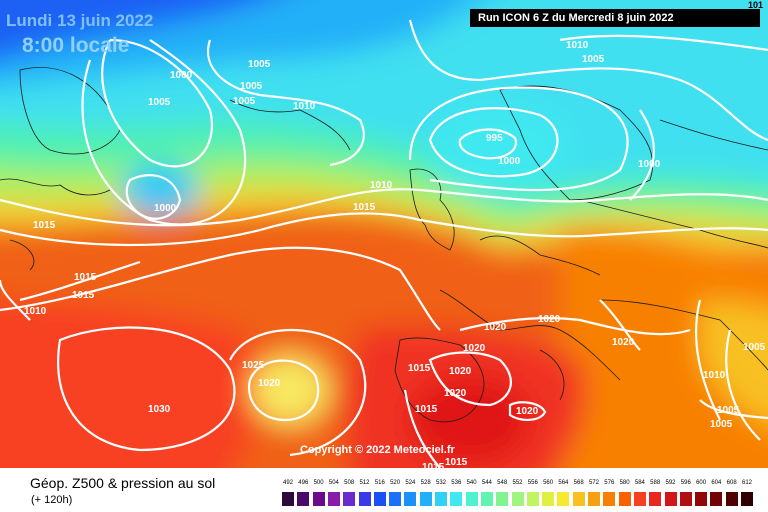 The height and width of the screenshot is (512, 768). What do you see at coordinates (318, 483) in the screenshot?
I see `legend-label: 500` at bounding box center [318, 483].